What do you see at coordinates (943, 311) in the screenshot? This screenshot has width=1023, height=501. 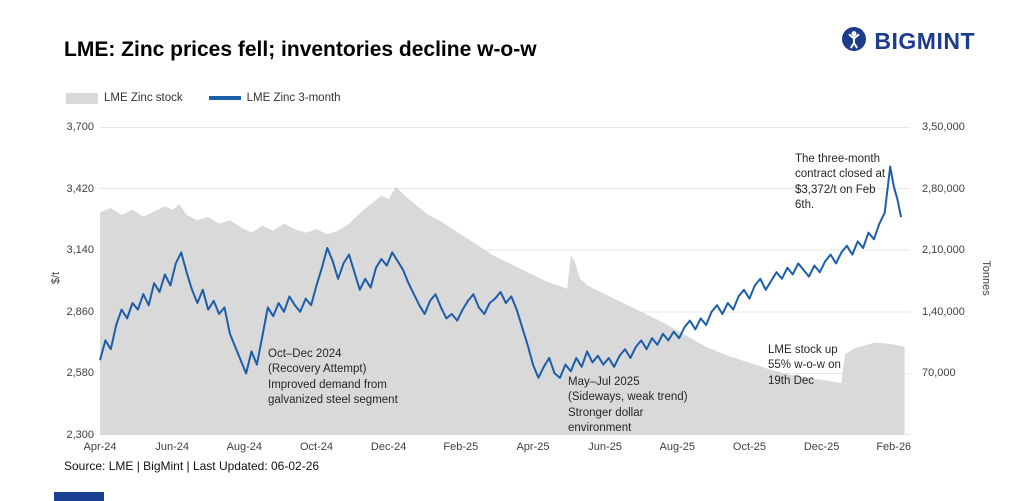 I see `right-ticks-label: 1,40,000` at bounding box center [943, 311].